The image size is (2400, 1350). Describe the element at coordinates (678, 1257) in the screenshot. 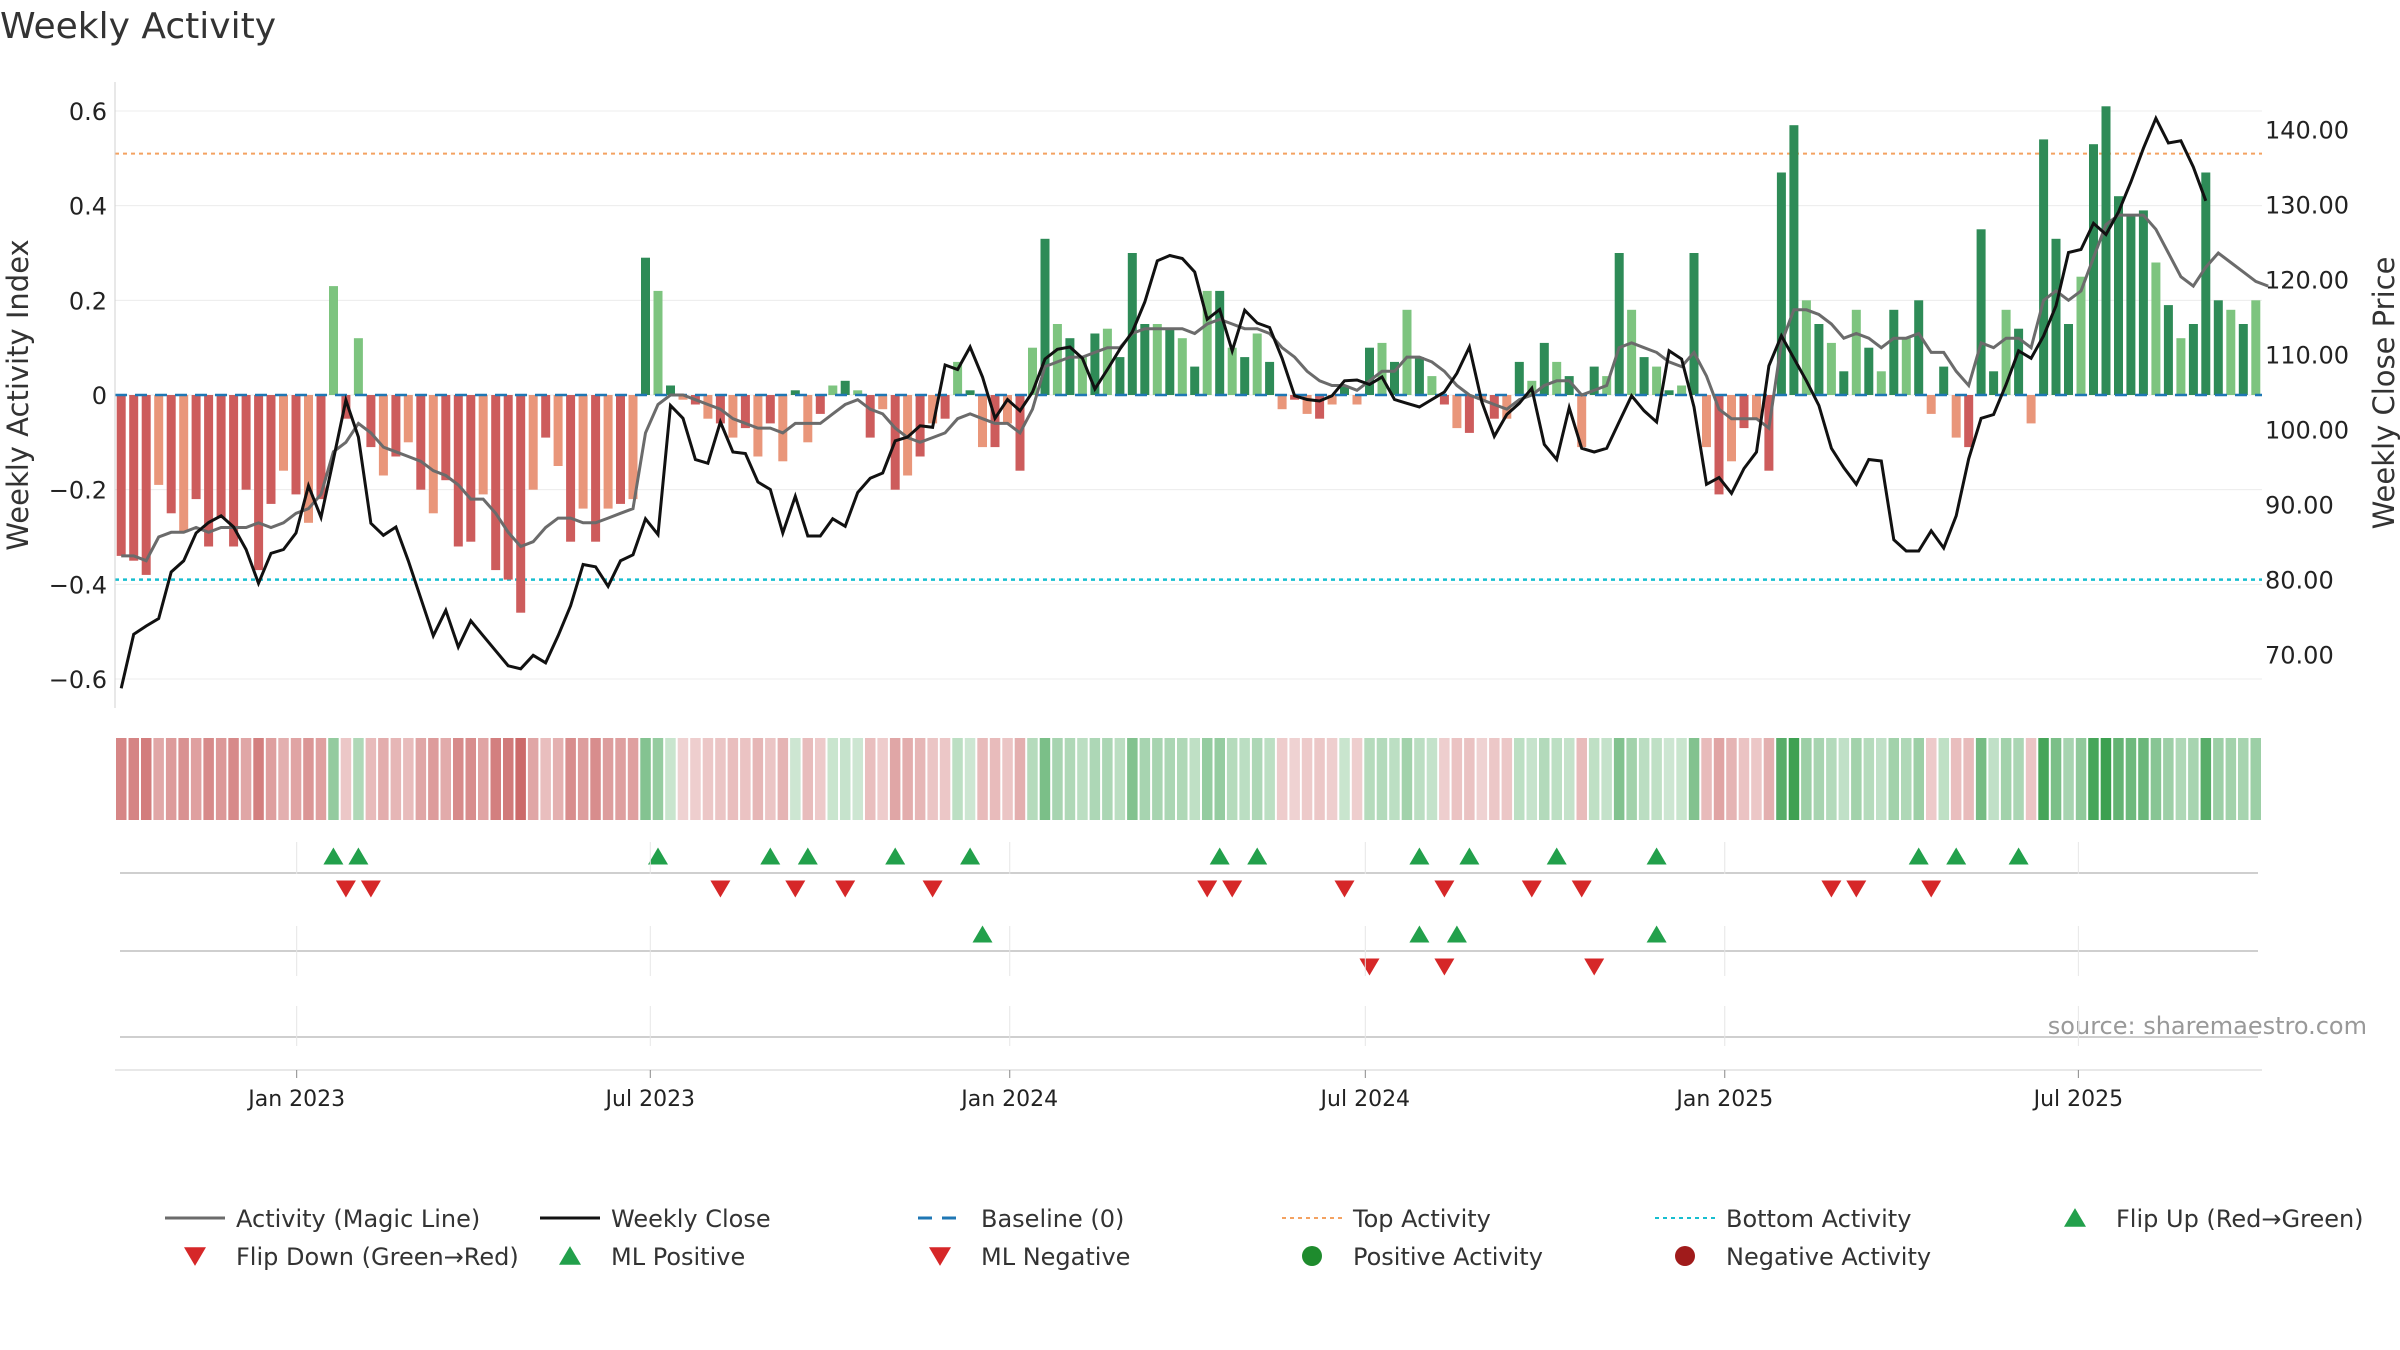

I see `legend-label: ML Positive` at that location.